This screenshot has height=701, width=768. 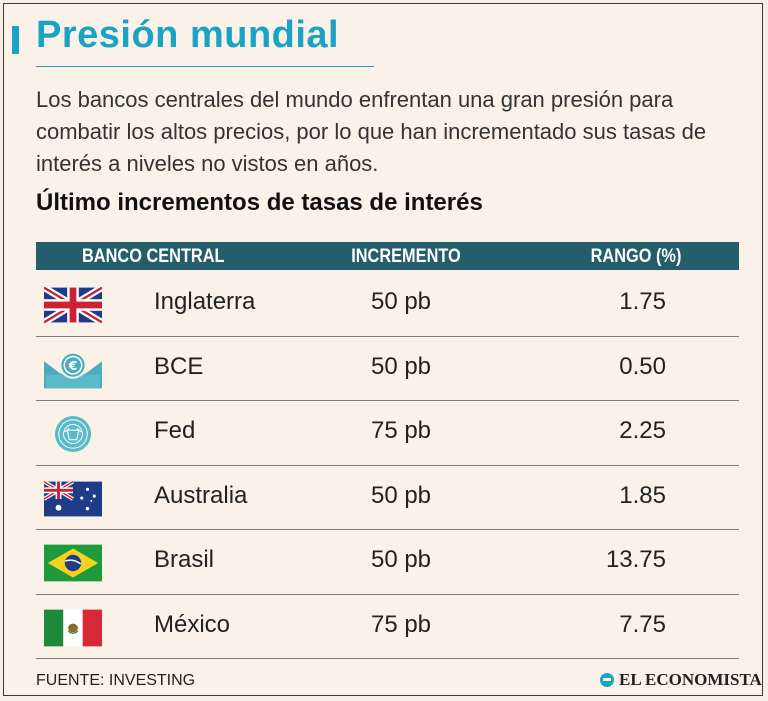 What do you see at coordinates (179, 366) in the screenshot?
I see `bank-name: BCE` at bounding box center [179, 366].